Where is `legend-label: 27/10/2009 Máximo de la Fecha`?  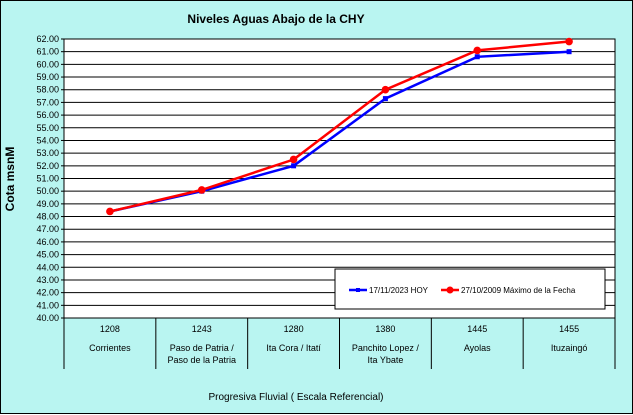 legend-label: 27/10/2009 Máximo de la Fecha is located at coordinates (518, 290).